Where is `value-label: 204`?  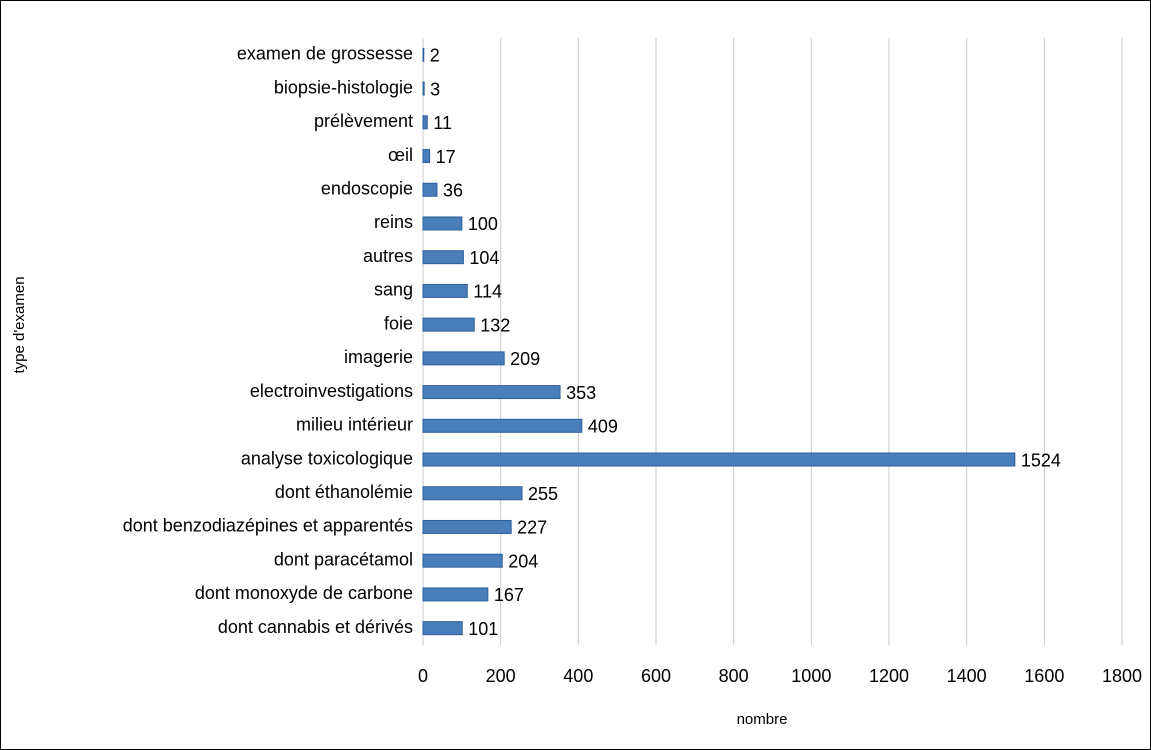 value-label: 204 is located at coordinates (523, 561).